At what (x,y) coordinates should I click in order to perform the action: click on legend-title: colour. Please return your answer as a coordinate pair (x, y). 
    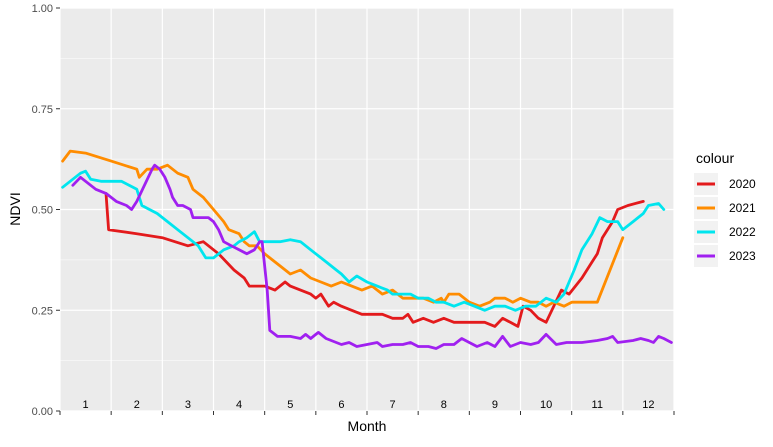
    Looking at the image, I should click on (715, 158).